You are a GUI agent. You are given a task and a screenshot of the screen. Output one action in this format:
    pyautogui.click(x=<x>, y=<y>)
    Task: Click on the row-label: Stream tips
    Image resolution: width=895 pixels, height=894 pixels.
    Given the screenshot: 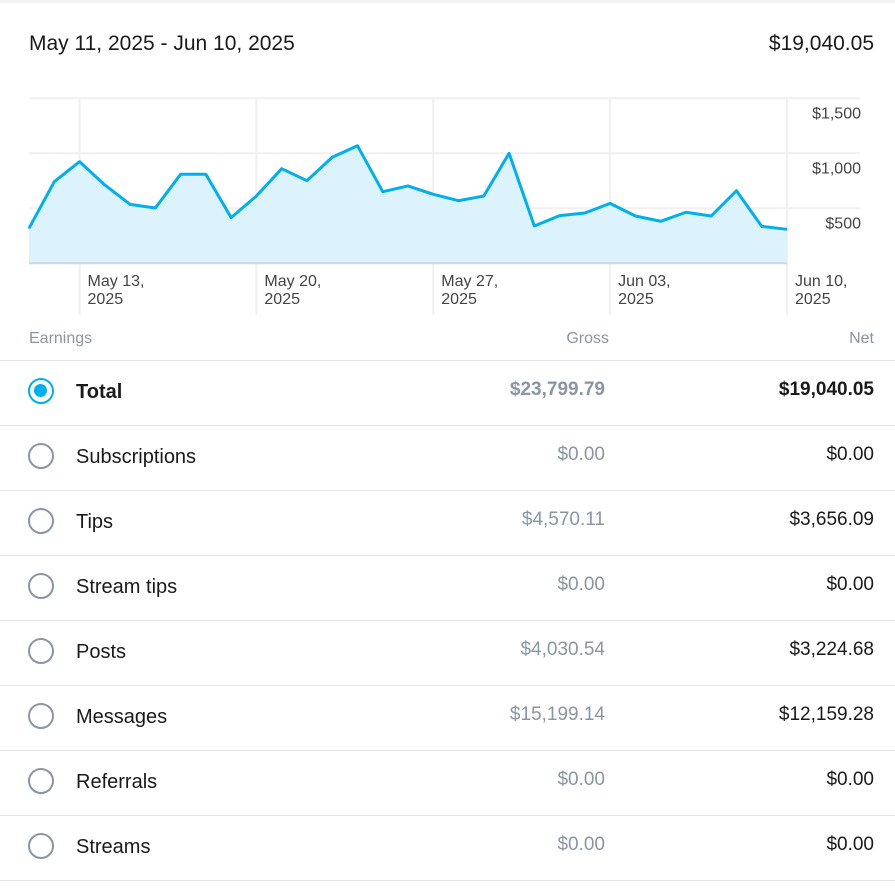 What is the action you would take?
    pyautogui.click(x=127, y=587)
    